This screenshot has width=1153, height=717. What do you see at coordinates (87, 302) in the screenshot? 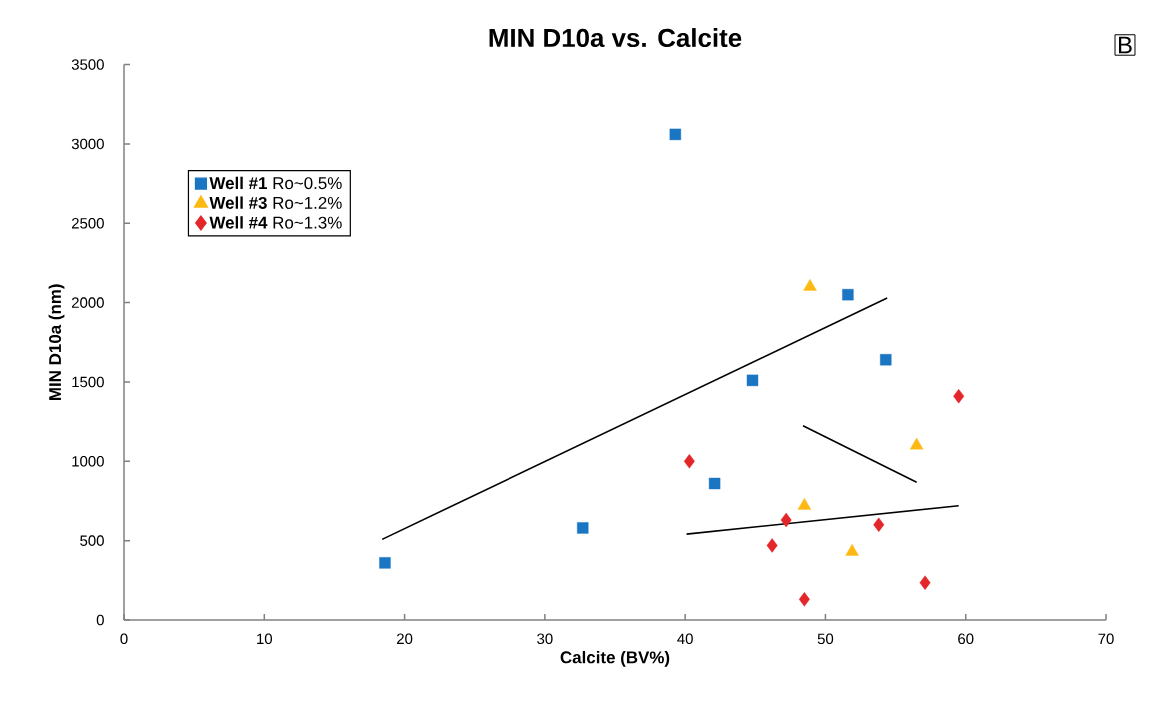
I see `y-tick-label: 2000` at bounding box center [87, 302].